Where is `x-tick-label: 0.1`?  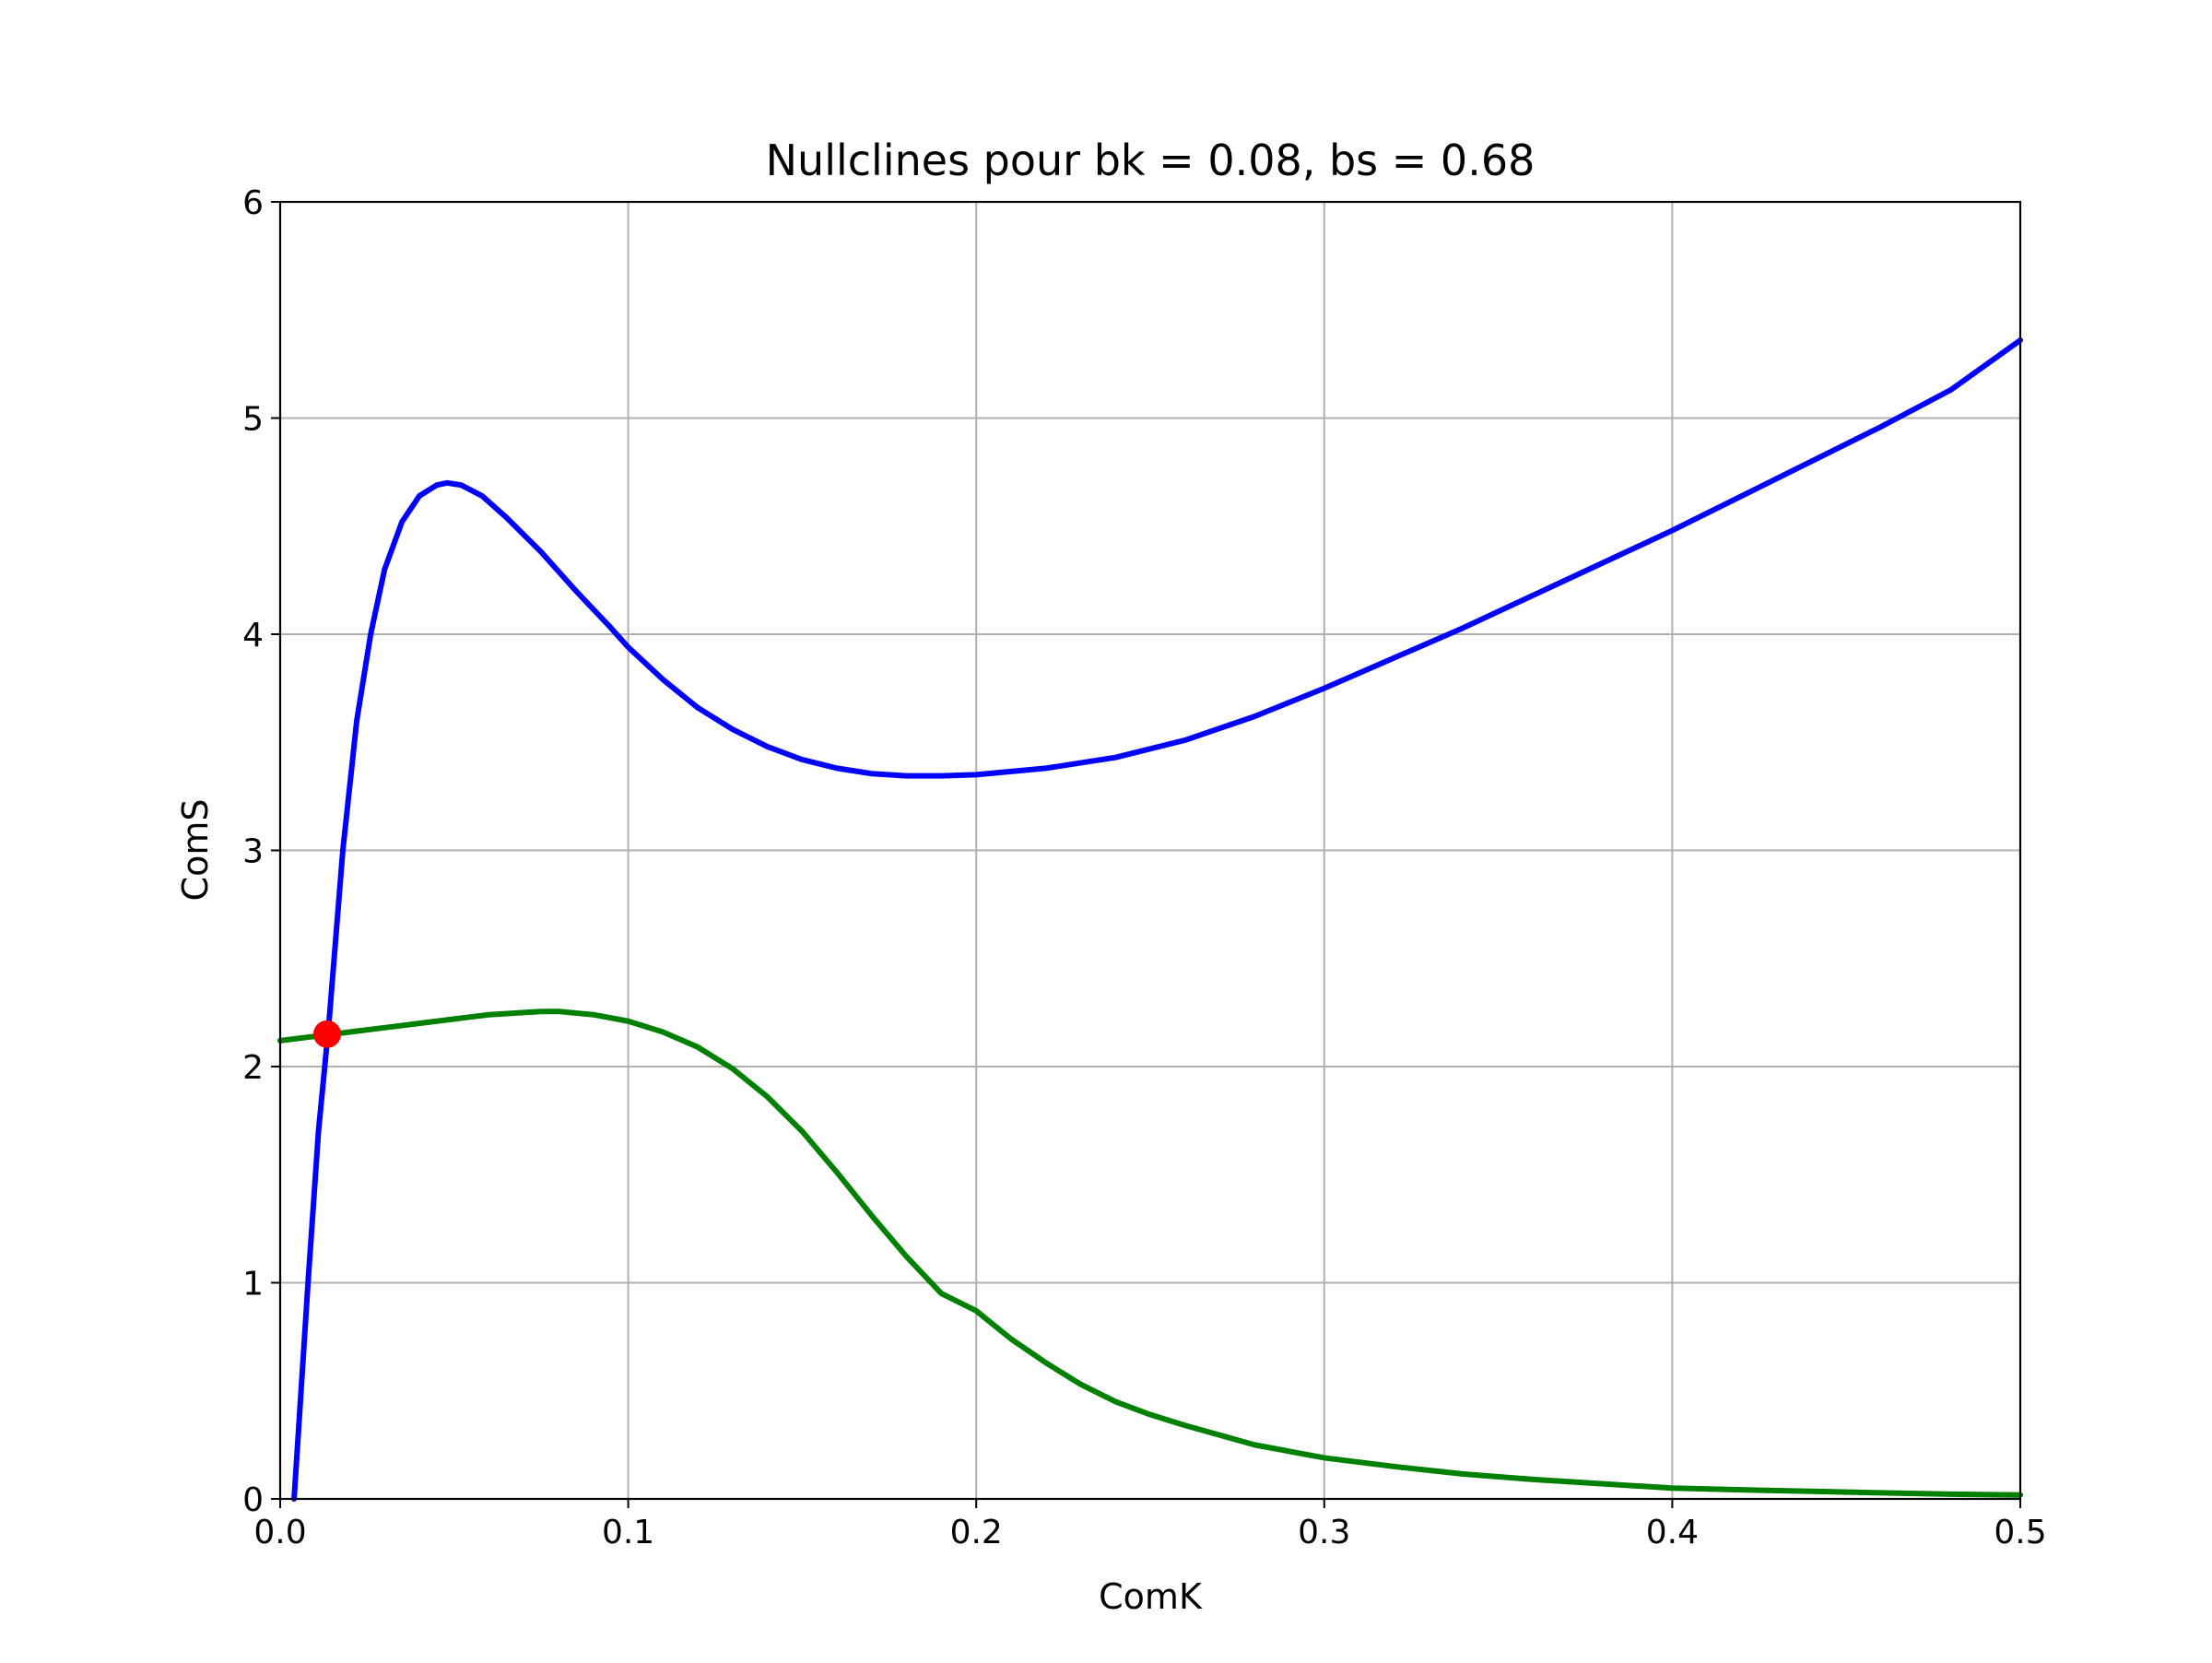 x-tick-label: 0.1 is located at coordinates (628, 1532).